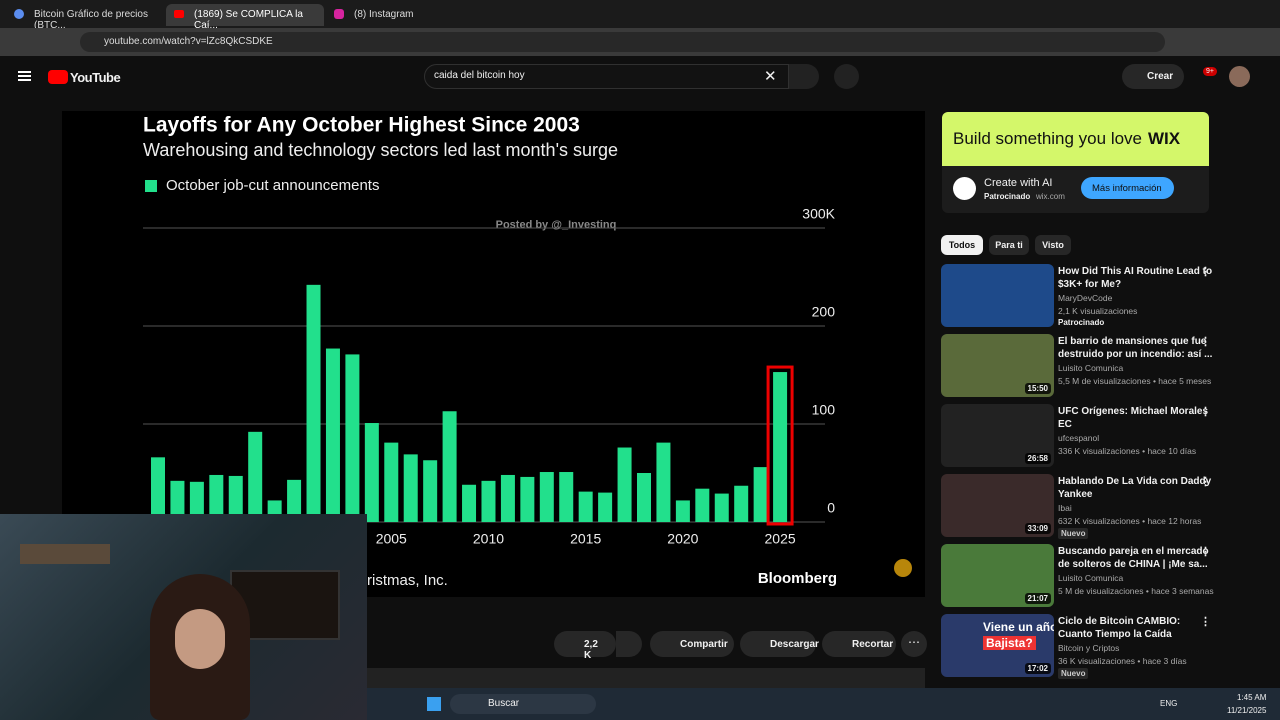 The image size is (1280, 720). Describe the element at coordinates (1135, 271) in the screenshot. I see `video-title: How Did This AI Routine Lead to` at that location.